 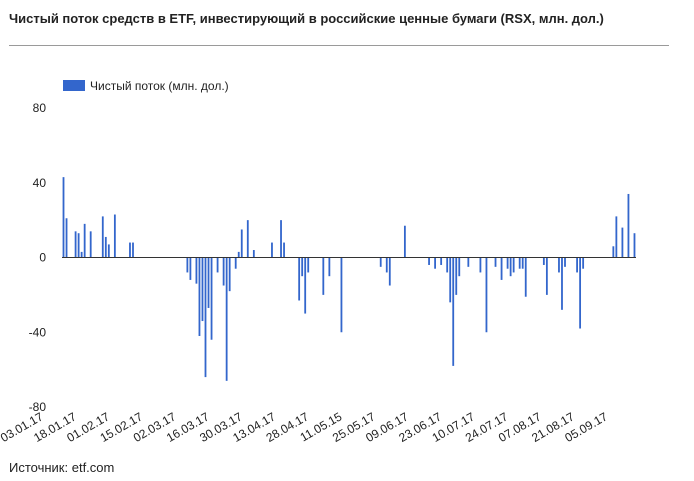 What do you see at coordinates (159, 86) in the screenshot?
I see `legend-label: Чистый поток (млн. дол.)` at bounding box center [159, 86].